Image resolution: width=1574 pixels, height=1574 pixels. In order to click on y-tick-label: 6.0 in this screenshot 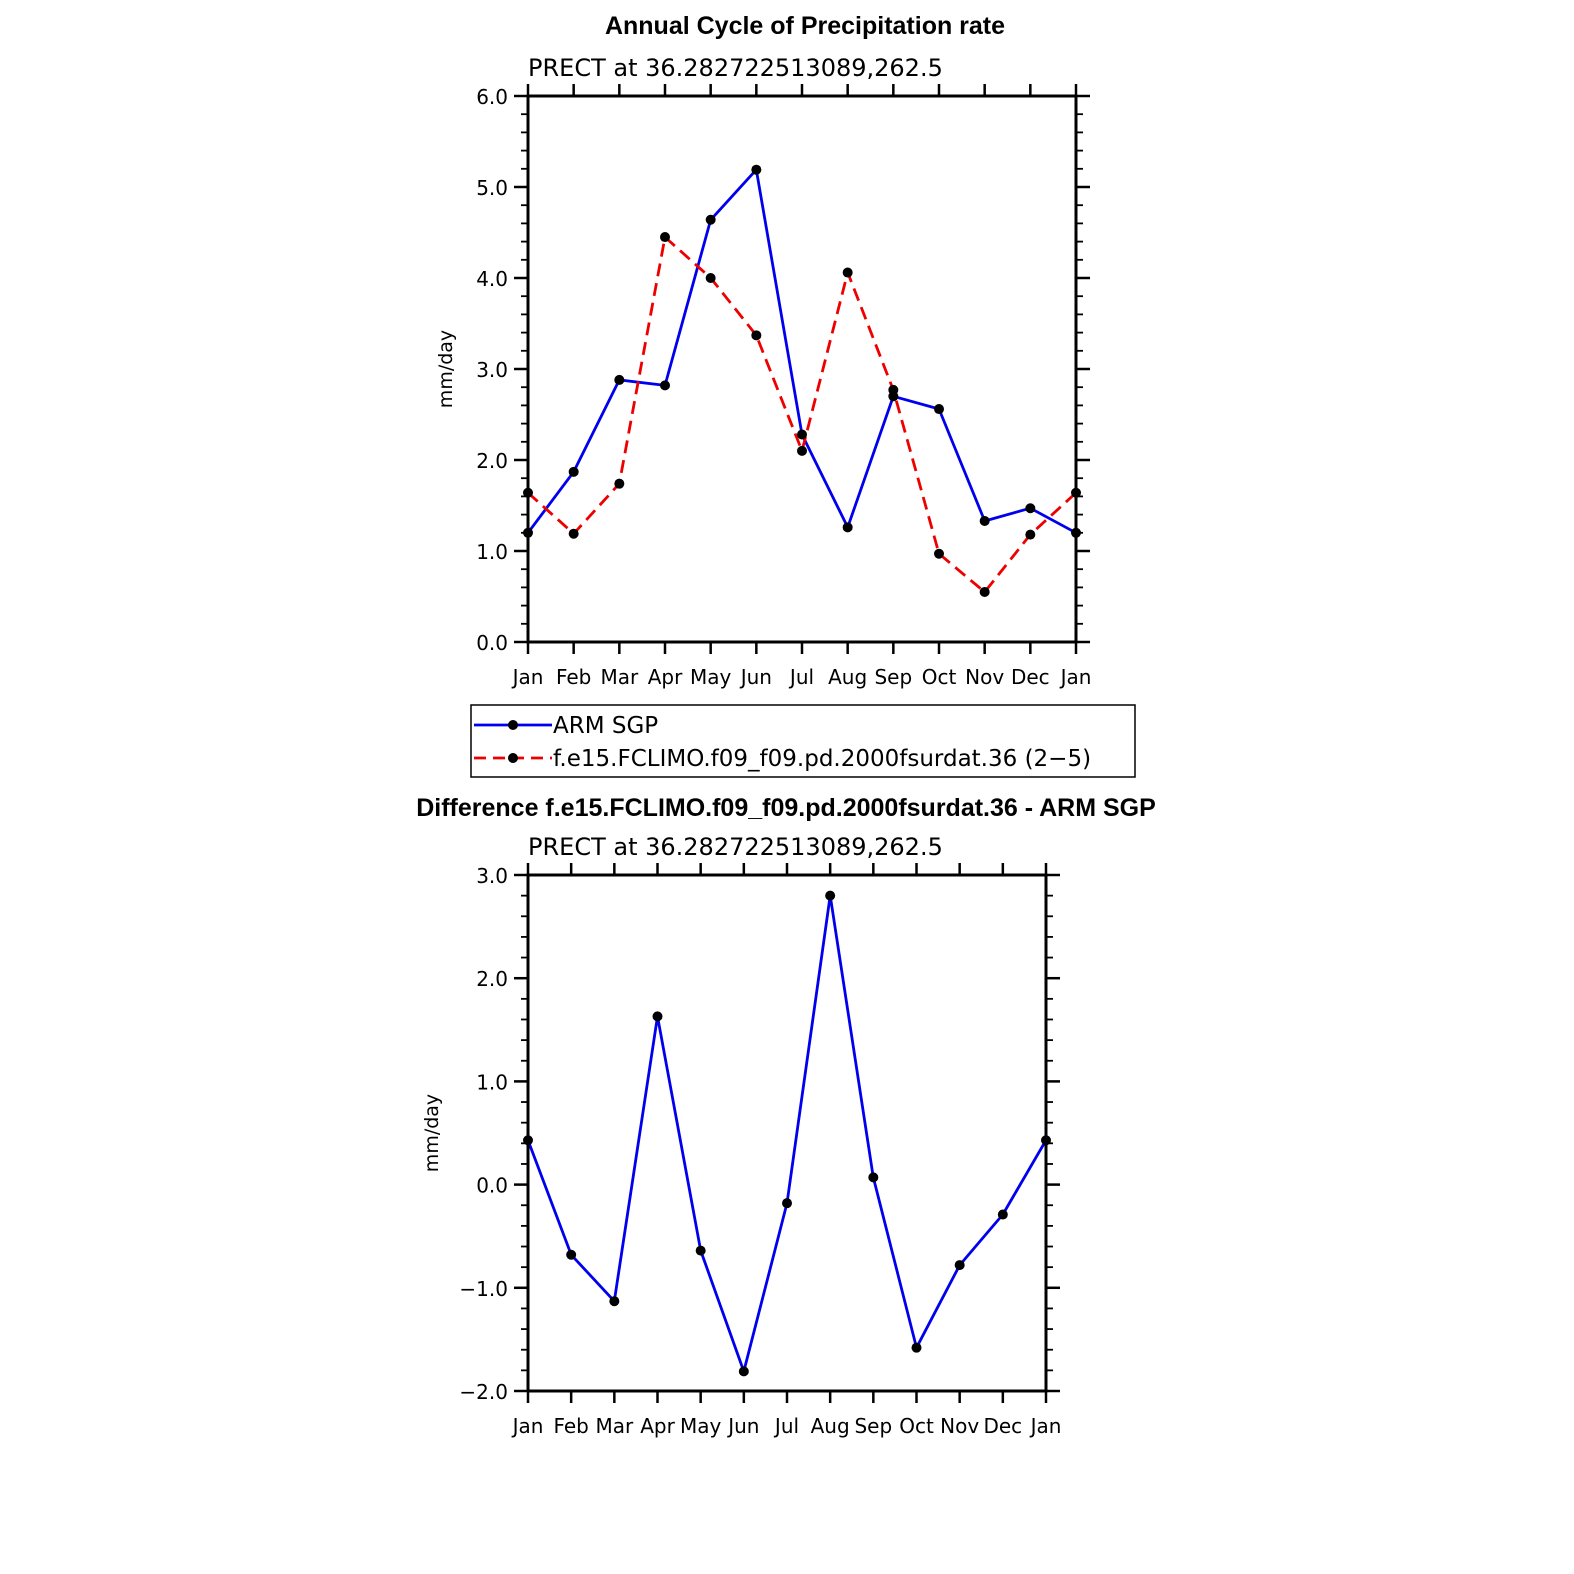, I will do `click(492, 97)`.